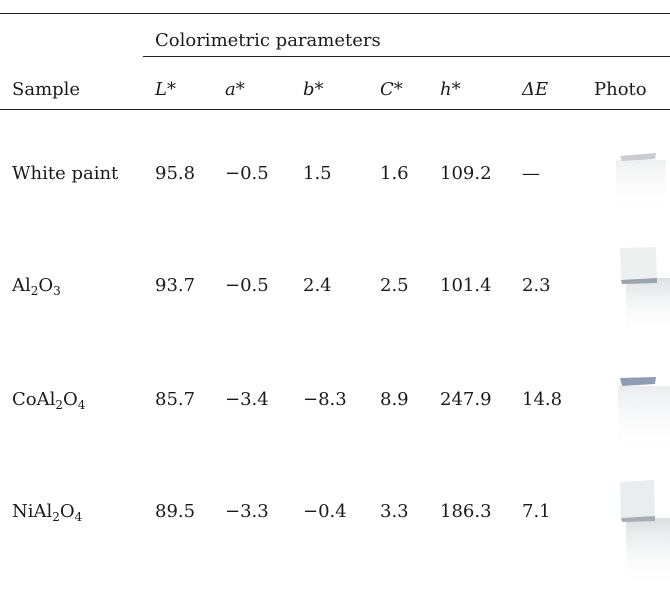 This screenshot has height=610, width=670. Describe the element at coordinates (394, 399) in the screenshot. I see `row3-C: 8.9` at that location.